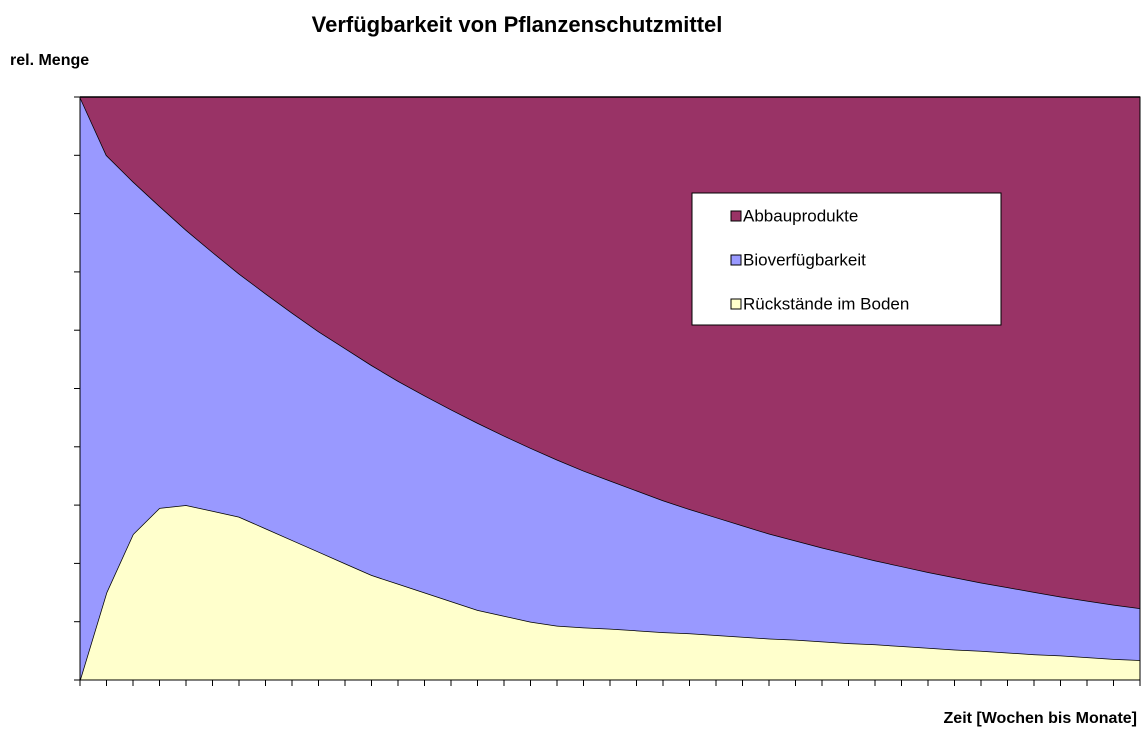 The height and width of the screenshot is (734, 1145). I want to click on y-axis-label: rel. Menge, so click(49, 60).